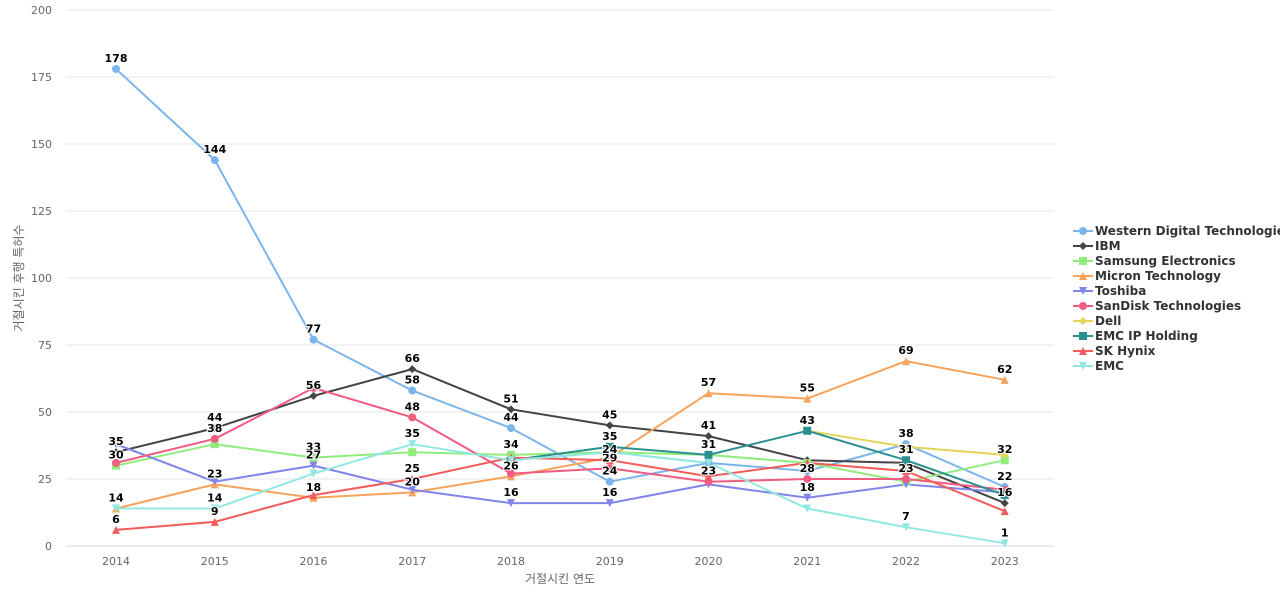 The image size is (1280, 600). I want to click on y-tick-label: 50, so click(45, 412).